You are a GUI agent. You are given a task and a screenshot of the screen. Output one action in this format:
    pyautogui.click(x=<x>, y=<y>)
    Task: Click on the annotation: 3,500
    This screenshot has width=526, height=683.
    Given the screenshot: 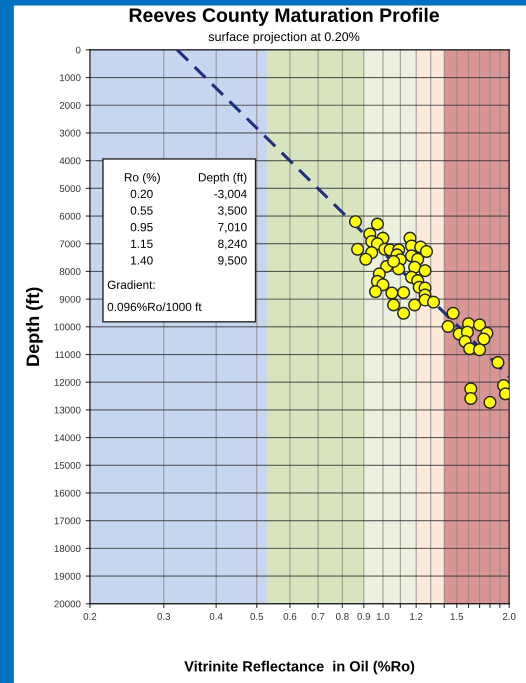 What is the action you would take?
    pyautogui.click(x=232, y=211)
    